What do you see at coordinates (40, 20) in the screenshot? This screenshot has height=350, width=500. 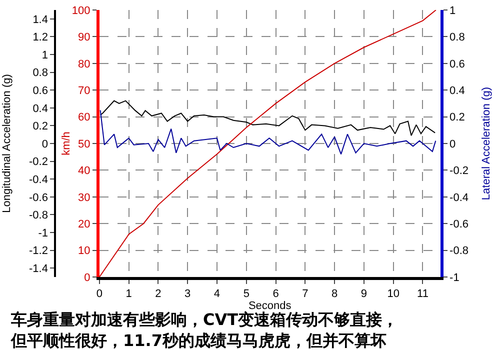 I see `y-tick-label: 1.4` at bounding box center [40, 20].